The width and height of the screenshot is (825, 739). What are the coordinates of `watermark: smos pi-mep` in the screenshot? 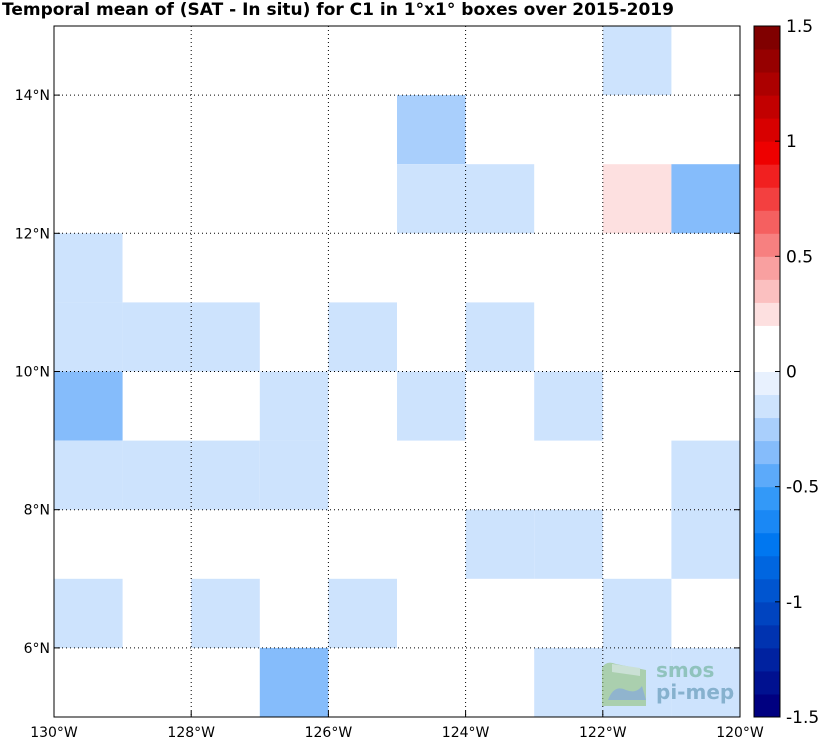 It's located at (668, 682).